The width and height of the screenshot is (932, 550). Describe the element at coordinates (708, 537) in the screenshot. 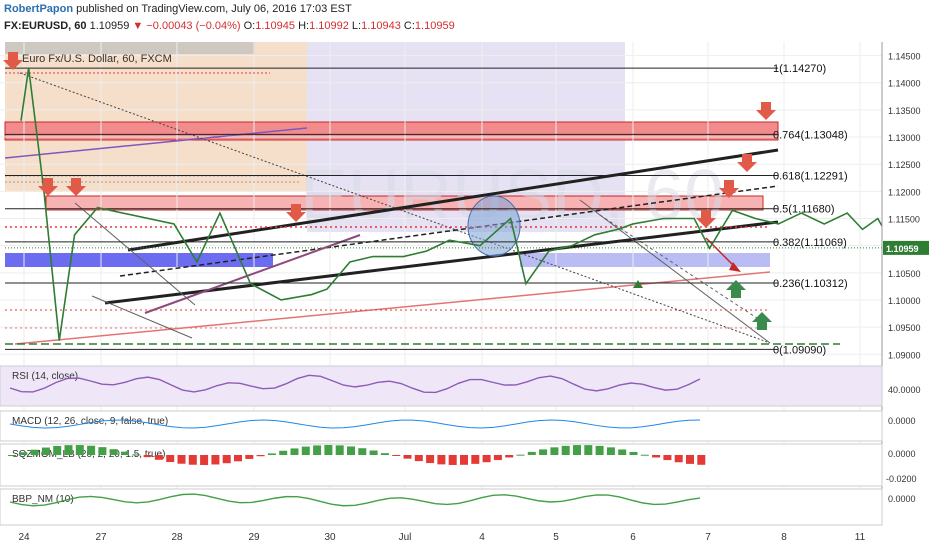

I see `x-tick-label: 7` at that location.